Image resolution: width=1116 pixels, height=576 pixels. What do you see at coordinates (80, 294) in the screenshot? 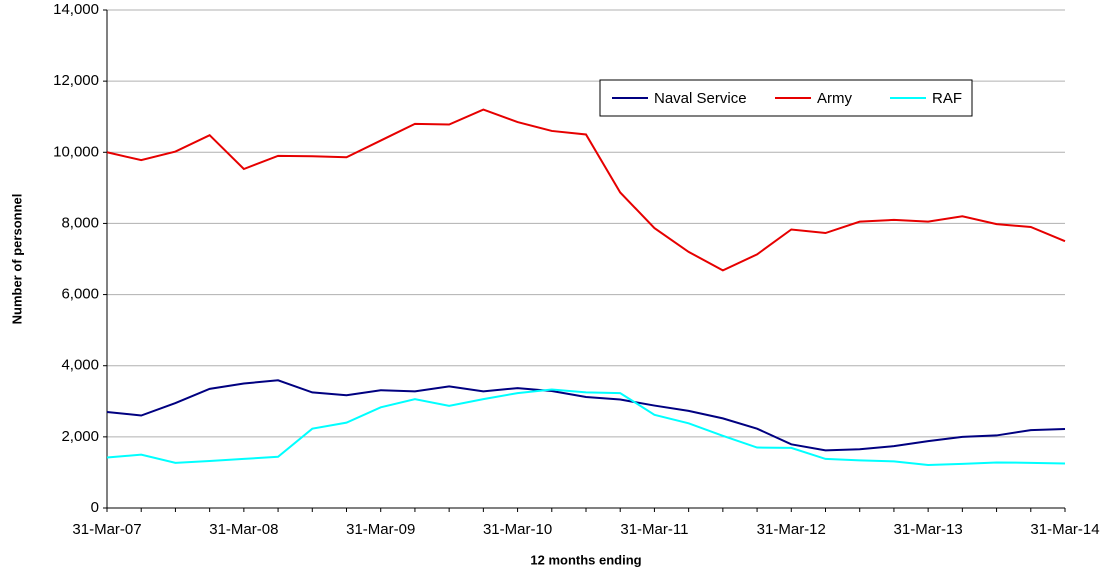
I see `y-tick-label: 6,000` at bounding box center [80, 294].